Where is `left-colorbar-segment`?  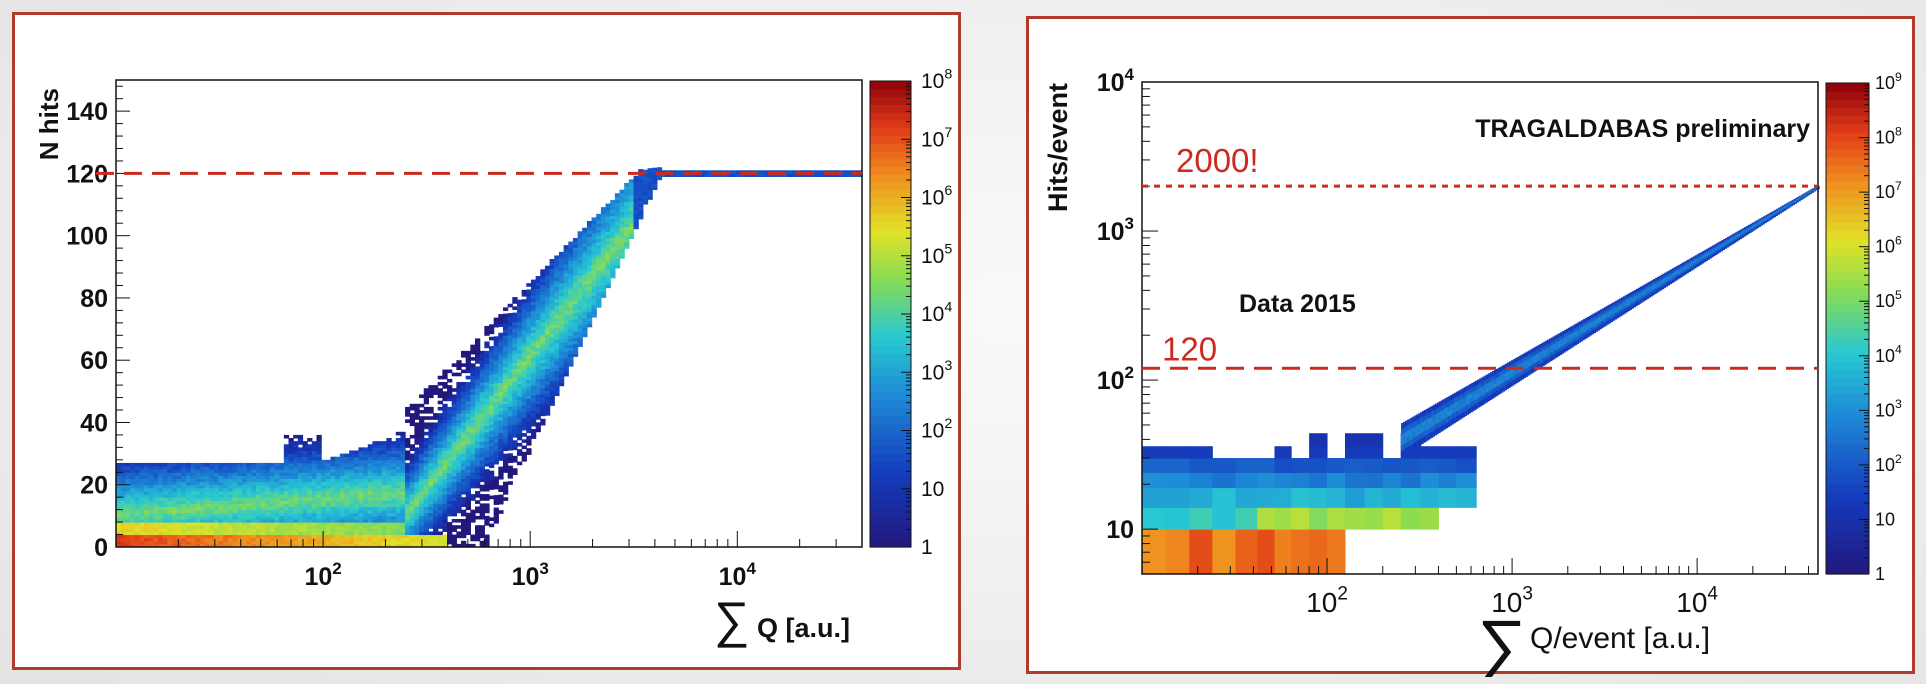
left-colorbar-segment is located at coordinates (890, 442).